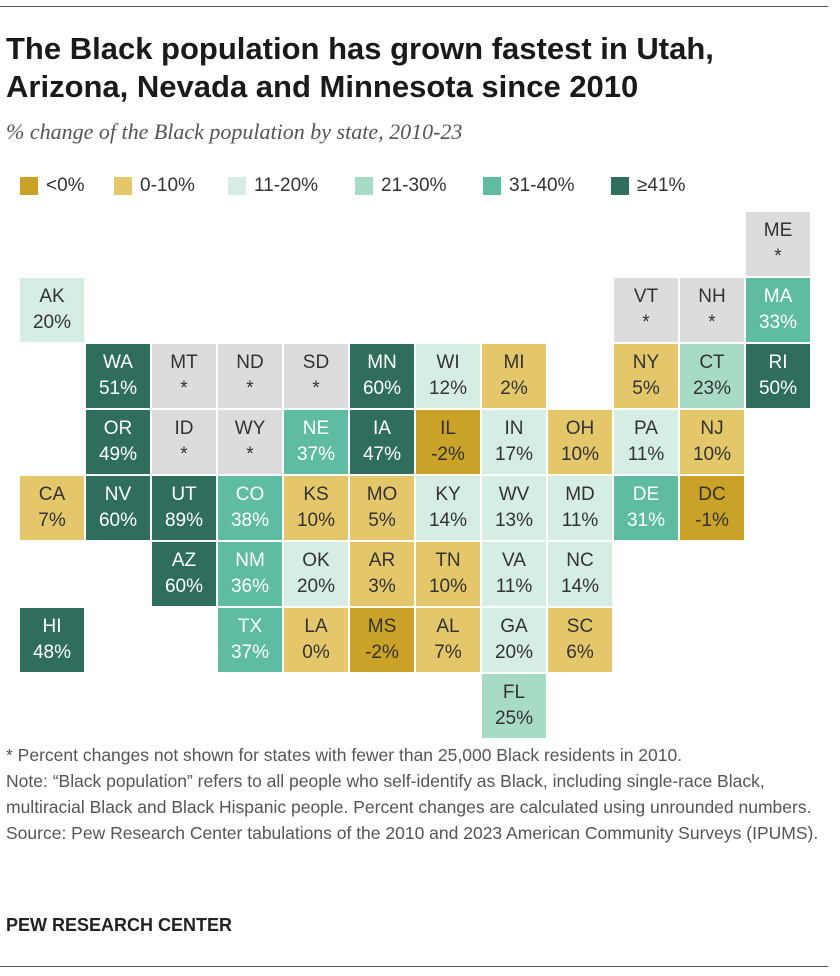 The width and height of the screenshot is (840, 976). I want to click on state-abbr: DC, so click(712, 494).